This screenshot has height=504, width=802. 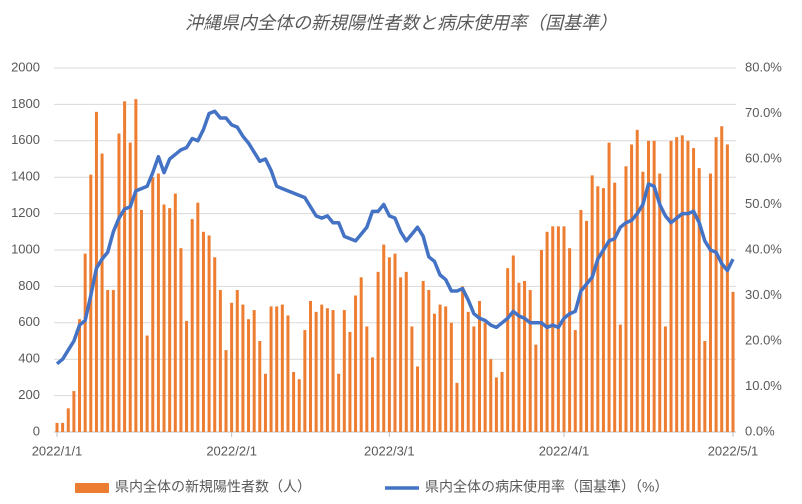 What do you see at coordinates (389, 450) in the screenshot?
I see `x-tick-label: 2022/3/1` at bounding box center [389, 450].